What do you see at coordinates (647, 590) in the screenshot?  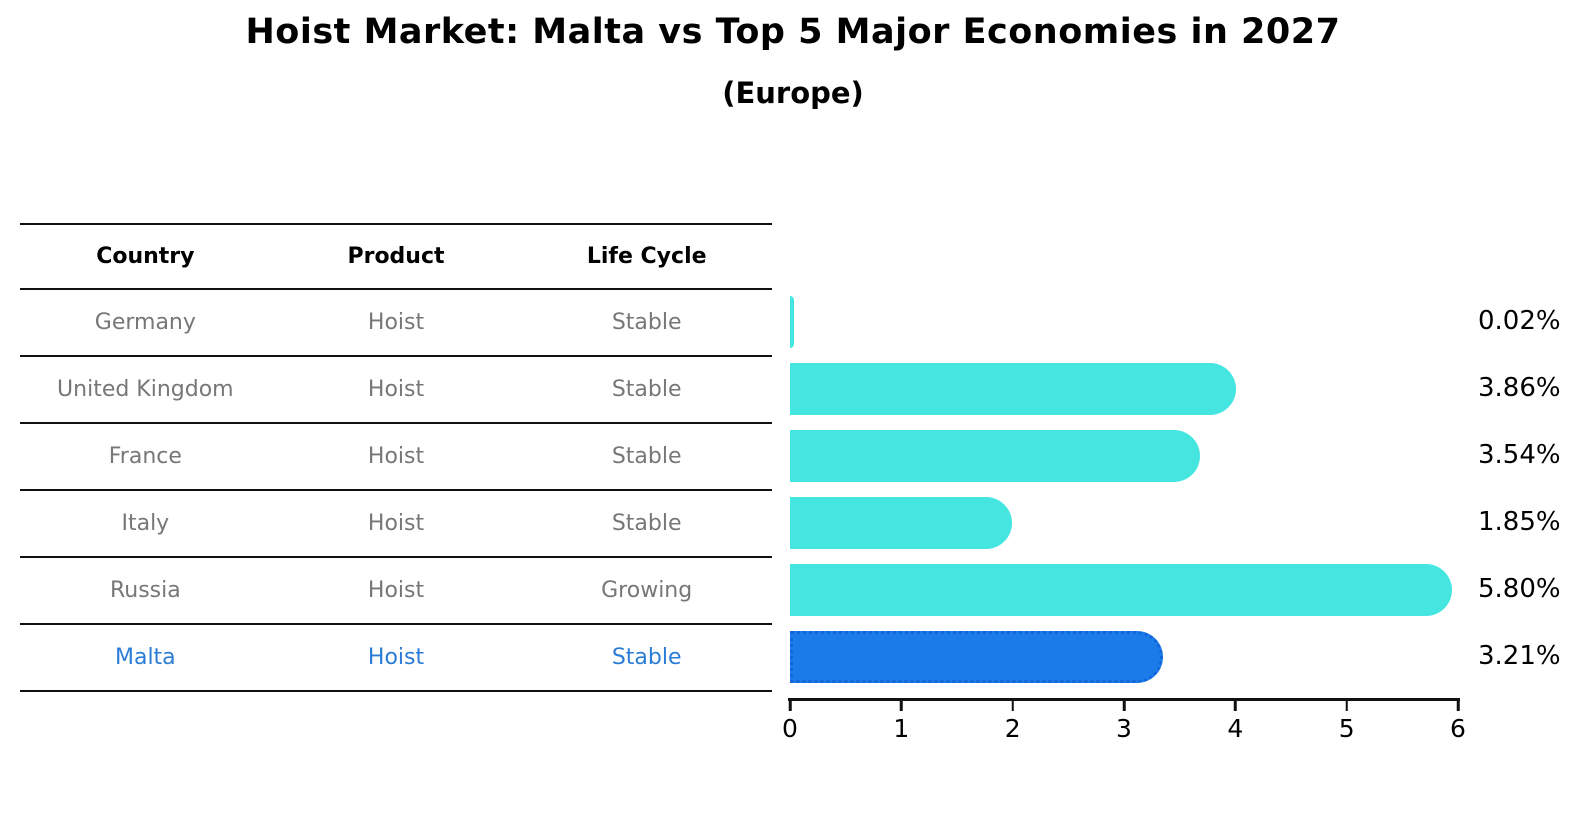 I see `cell-life-cycle: Growing` at bounding box center [647, 590].